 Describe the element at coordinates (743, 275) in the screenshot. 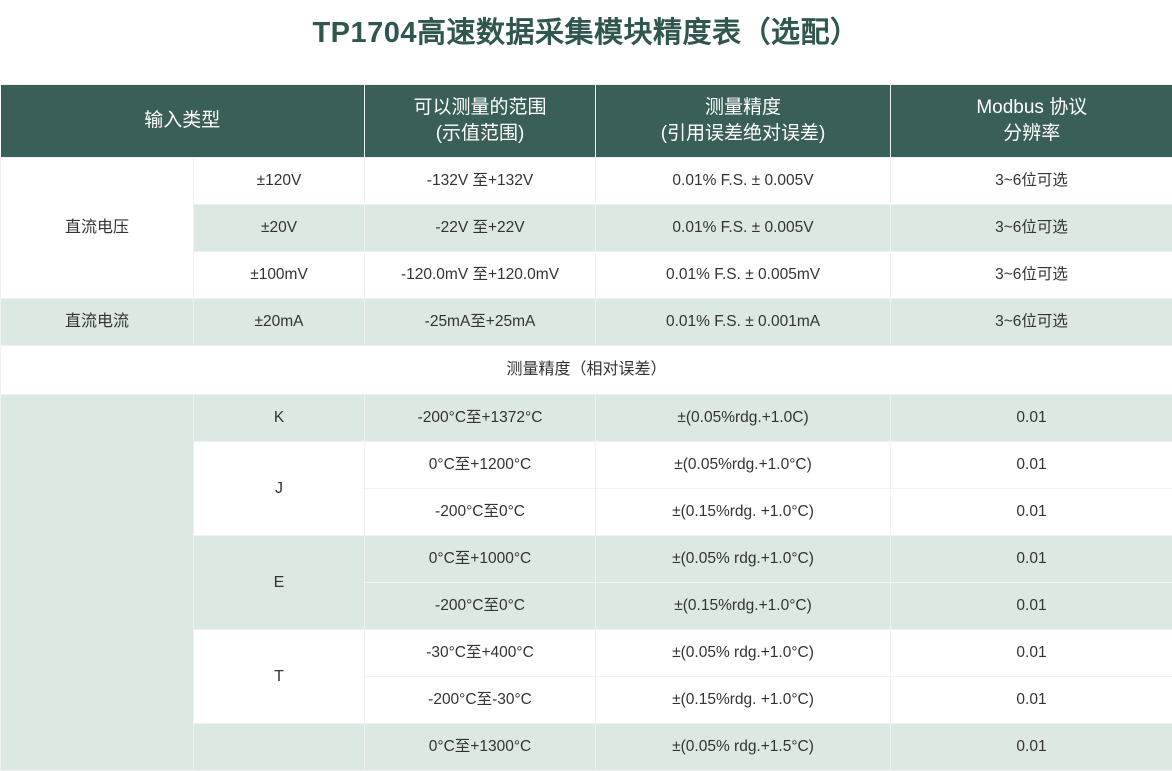

I see `cell-accuracy: 0.01% F.S. ± 0.005mV` at that location.